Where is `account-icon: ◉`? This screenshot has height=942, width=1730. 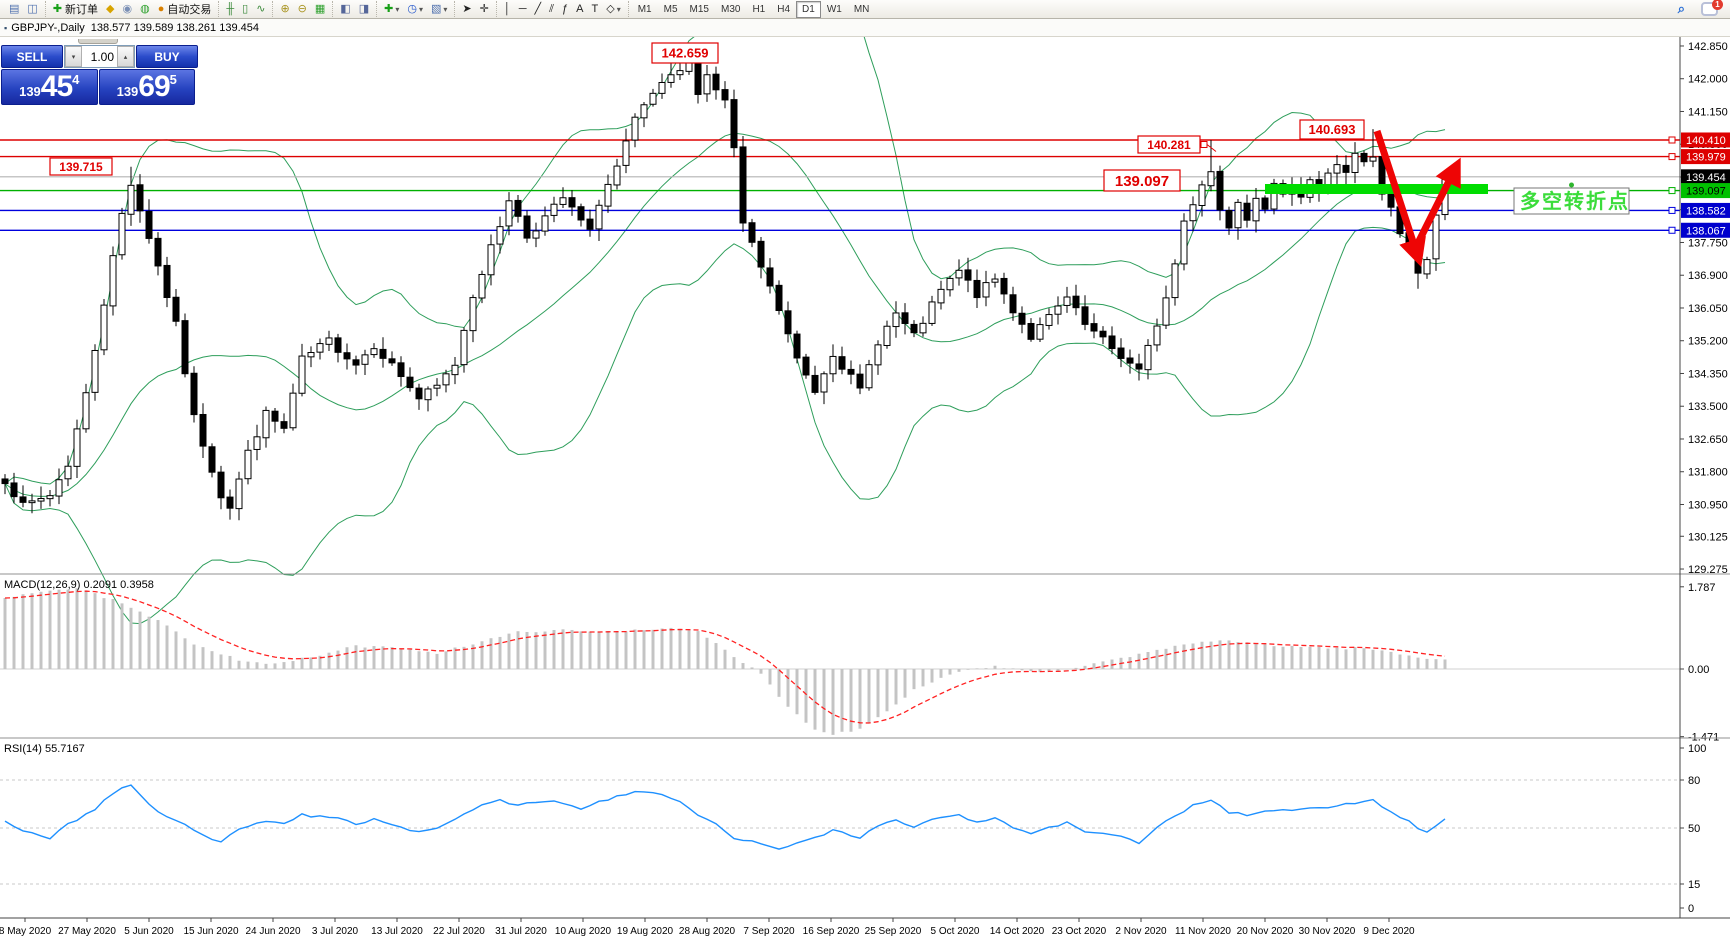 account-icon: ◉ is located at coordinates (128, 9).